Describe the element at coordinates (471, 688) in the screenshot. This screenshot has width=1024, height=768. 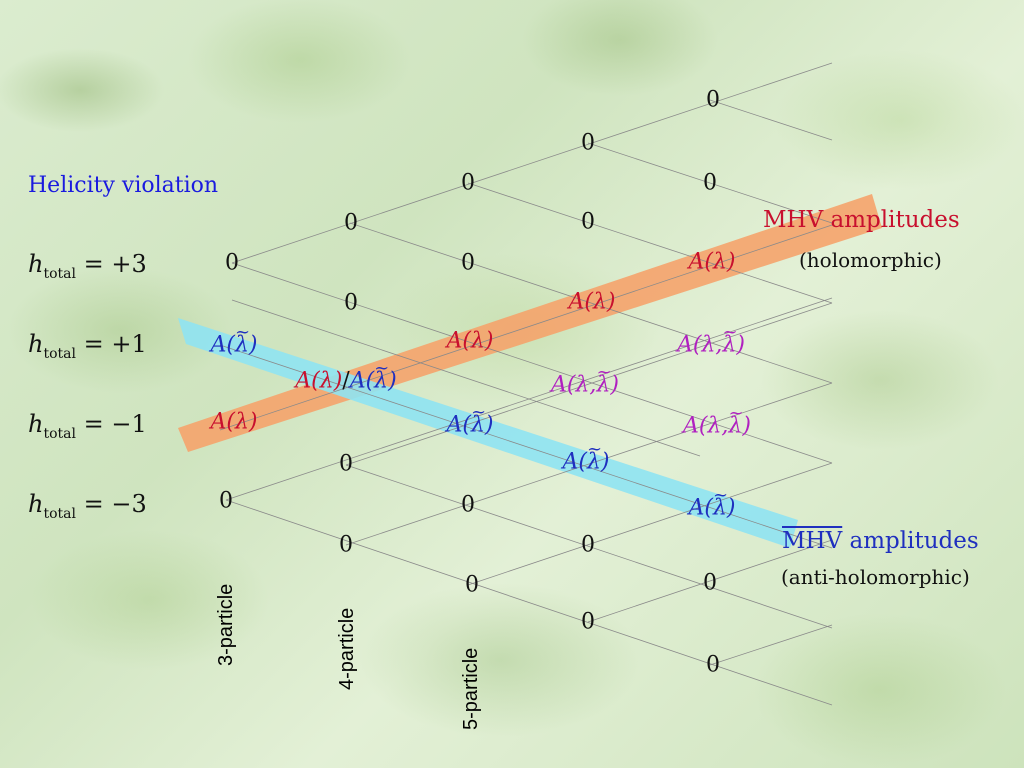
I see `column-label-5-particle: 5-particle` at that location.